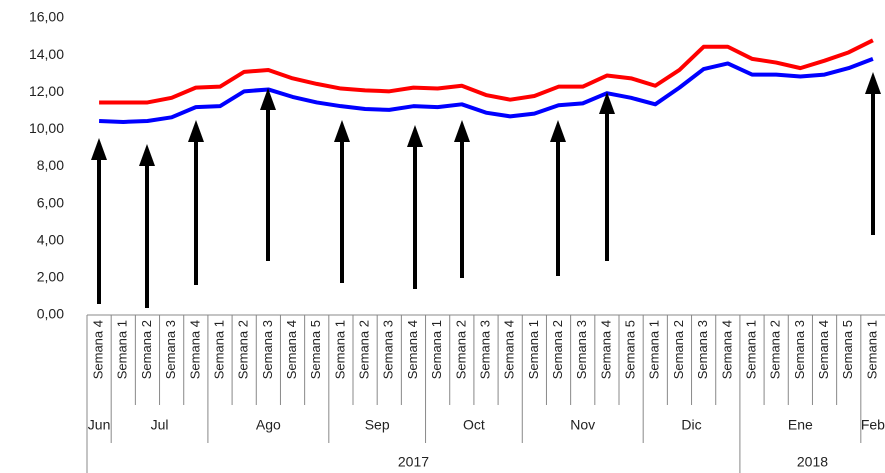 The width and height of the screenshot is (885, 473). I want to click on month-label: Jul, so click(160, 425).